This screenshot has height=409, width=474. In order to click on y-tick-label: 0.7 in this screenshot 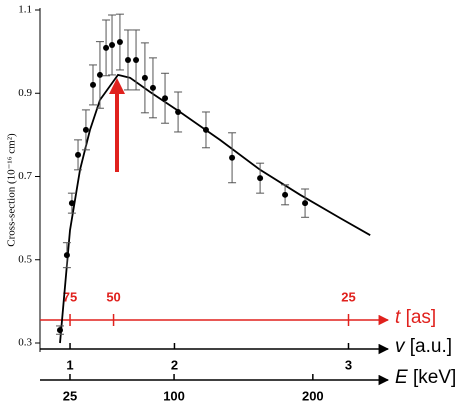, I will do `click(25, 176)`.